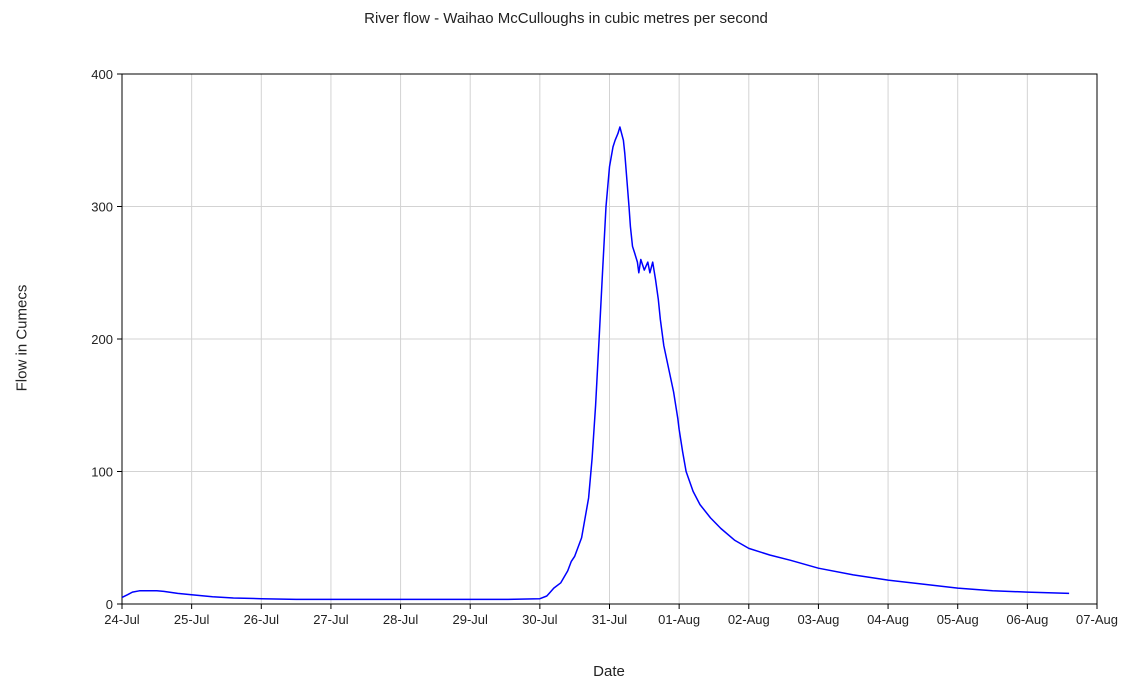 This screenshot has width=1132, height=682. What do you see at coordinates (102, 472) in the screenshot?
I see `y-tick-label: 100` at bounding box center [102, 472].